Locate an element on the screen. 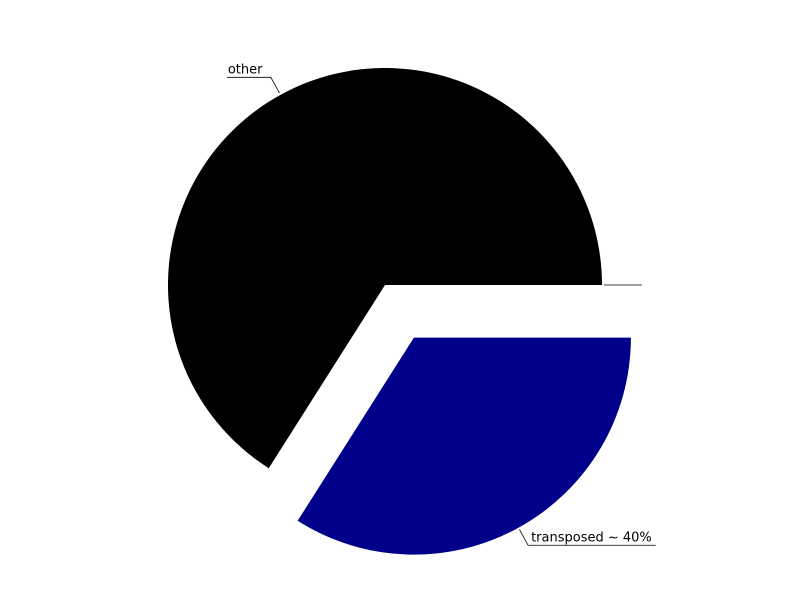  pie-label-transposed-40: transposed ~ 40% is located at coordinates (591, 537).